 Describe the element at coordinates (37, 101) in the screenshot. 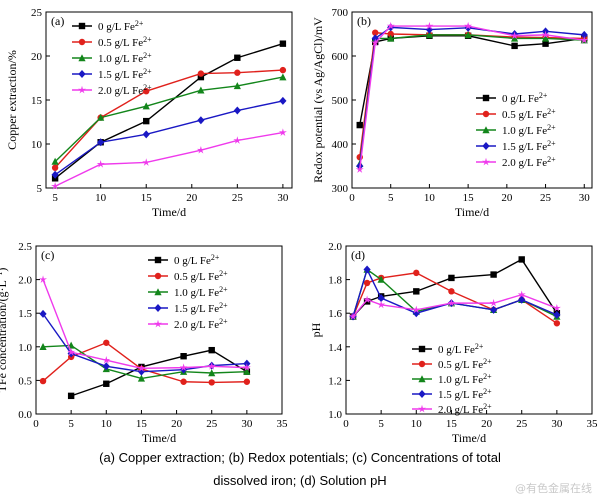

I see `y-tick-label: 15` at that location.